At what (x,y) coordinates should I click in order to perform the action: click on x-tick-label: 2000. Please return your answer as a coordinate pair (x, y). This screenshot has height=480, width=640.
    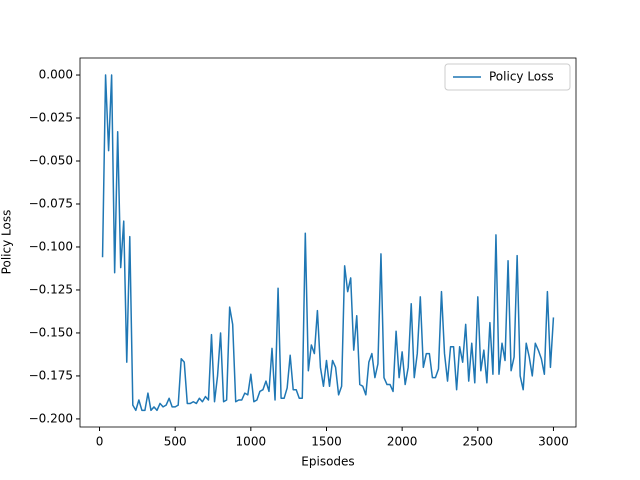
    Looking at the image, I should click on (402, 442).